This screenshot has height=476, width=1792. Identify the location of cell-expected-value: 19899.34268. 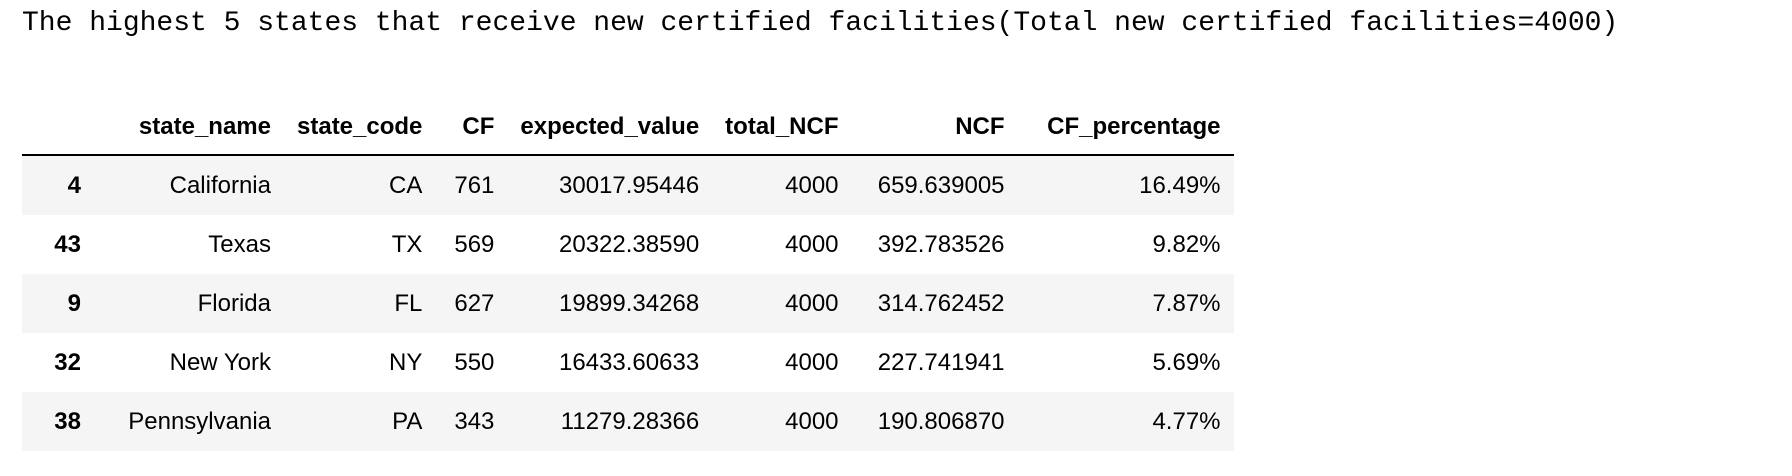
(629, 303).